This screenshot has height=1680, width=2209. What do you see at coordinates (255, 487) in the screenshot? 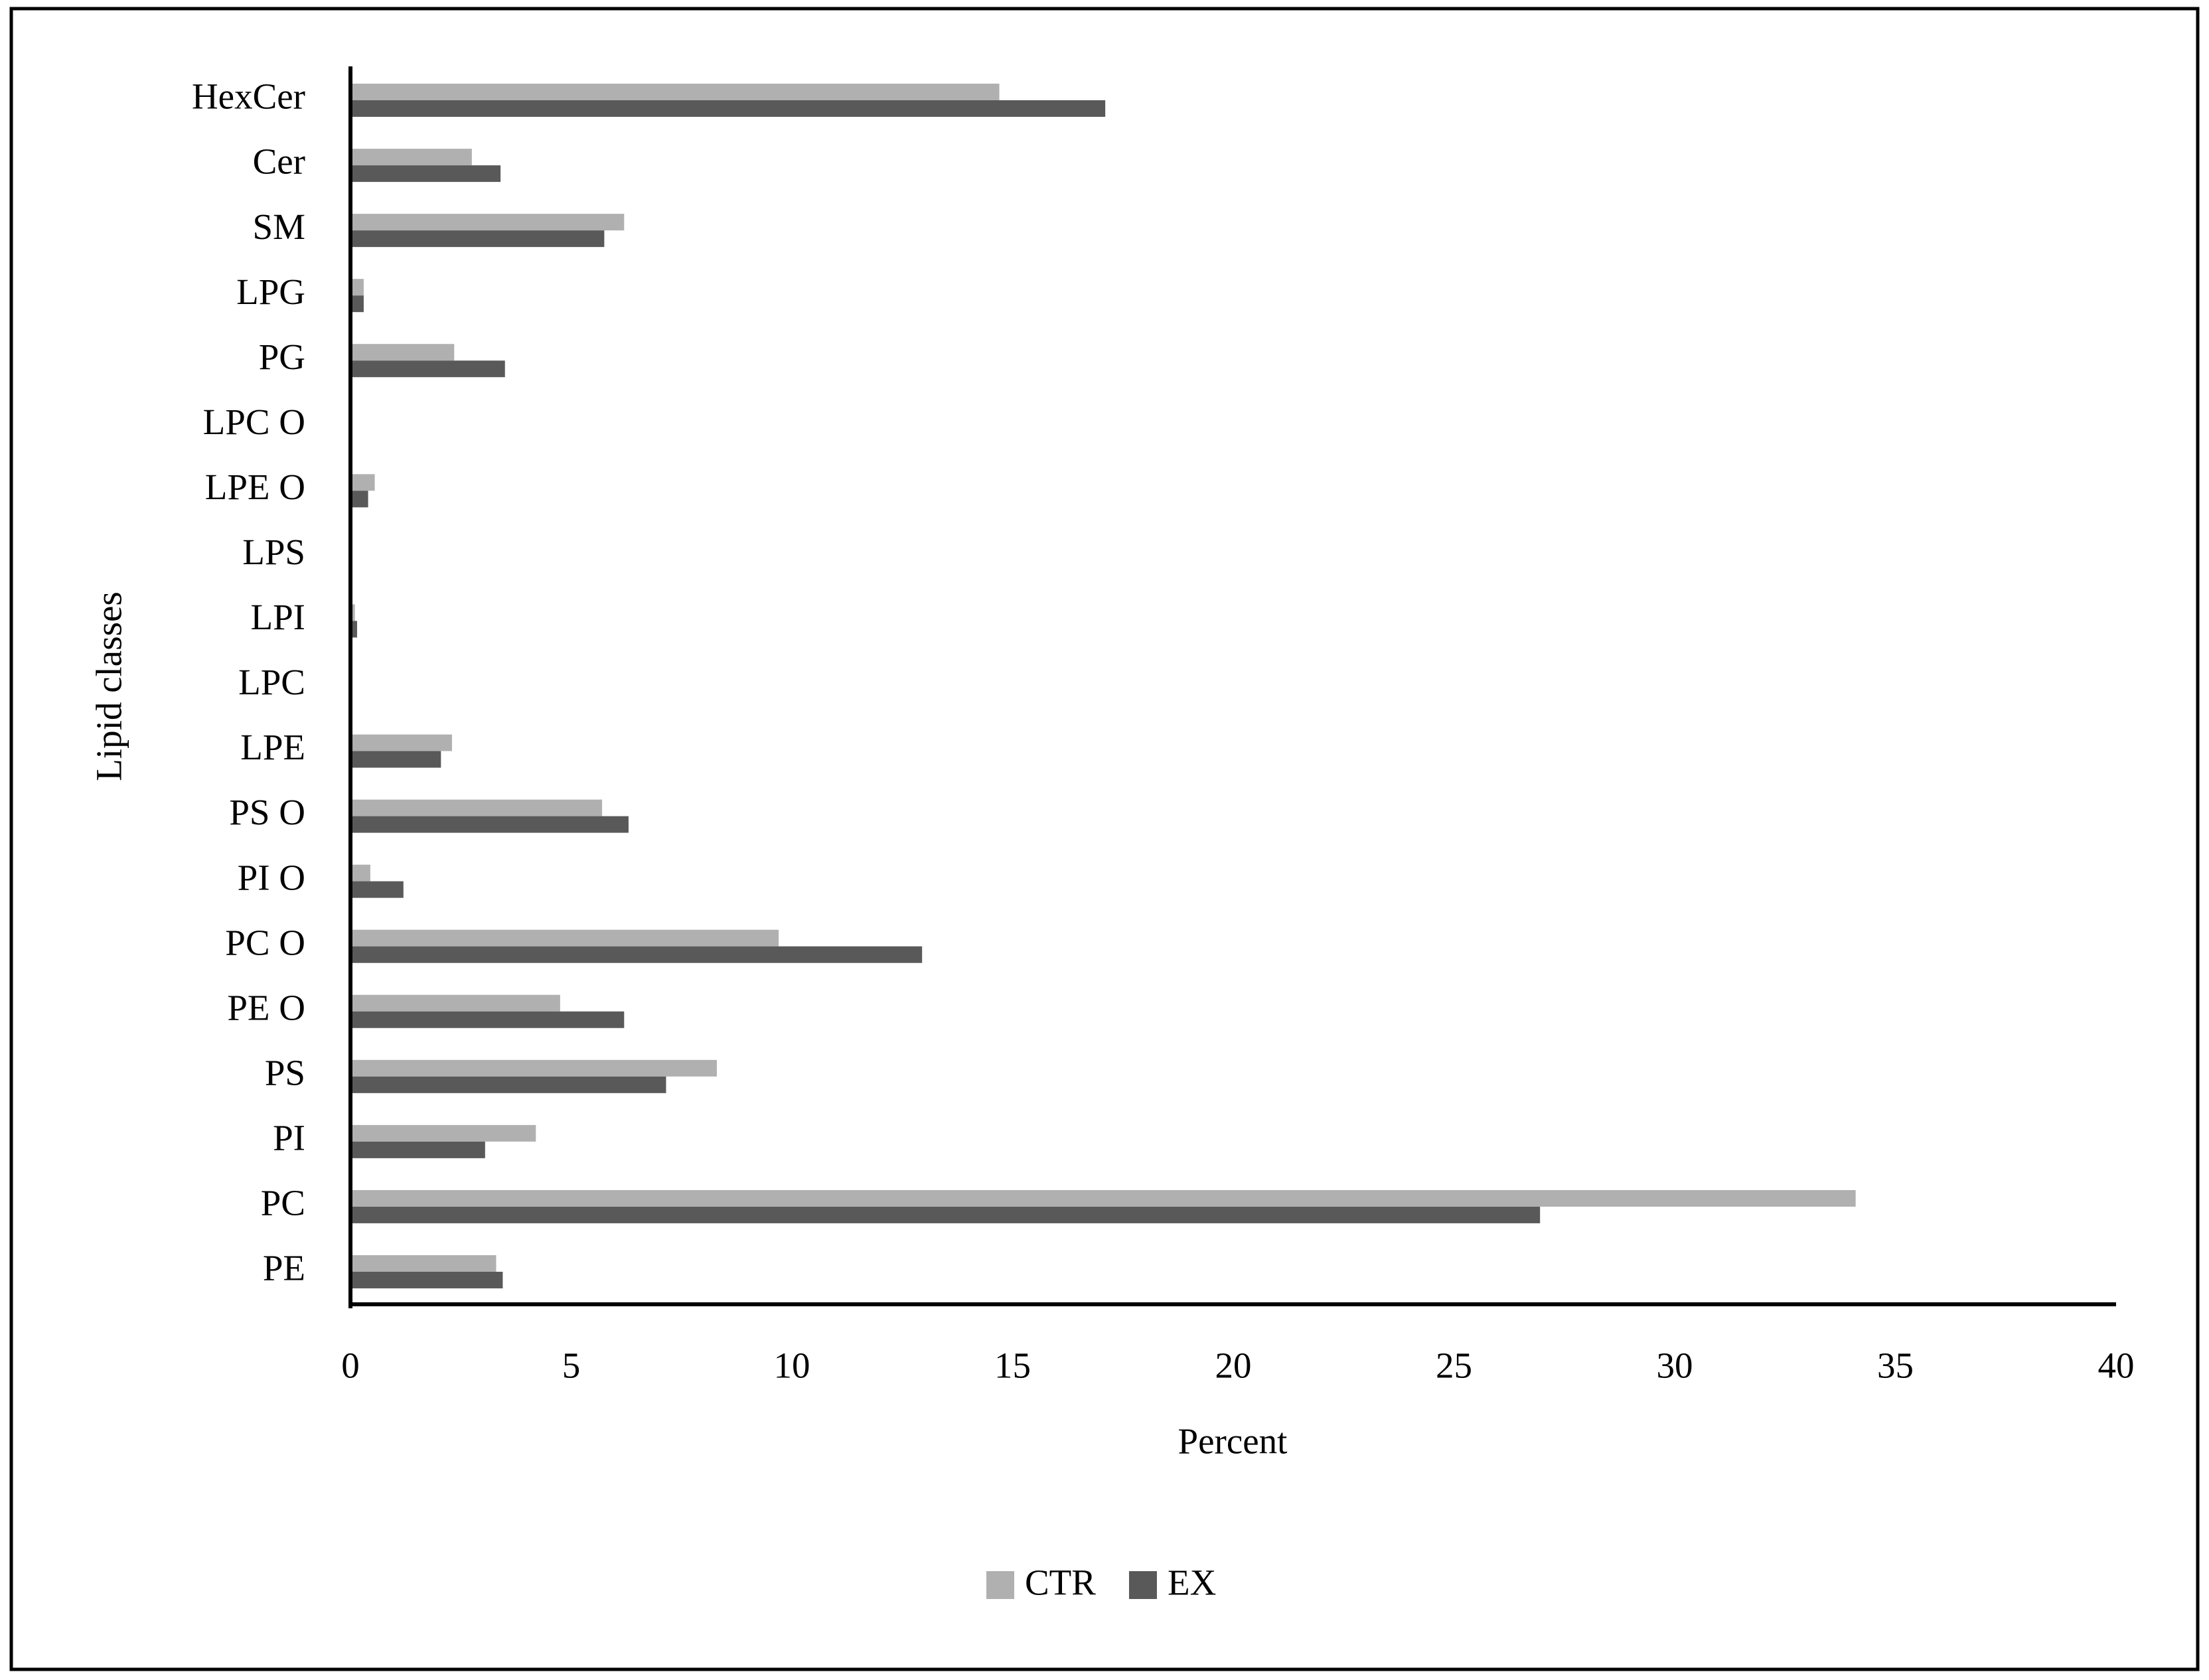
I see `y-tick-label: LPE O` at bounding box center [255, 487].